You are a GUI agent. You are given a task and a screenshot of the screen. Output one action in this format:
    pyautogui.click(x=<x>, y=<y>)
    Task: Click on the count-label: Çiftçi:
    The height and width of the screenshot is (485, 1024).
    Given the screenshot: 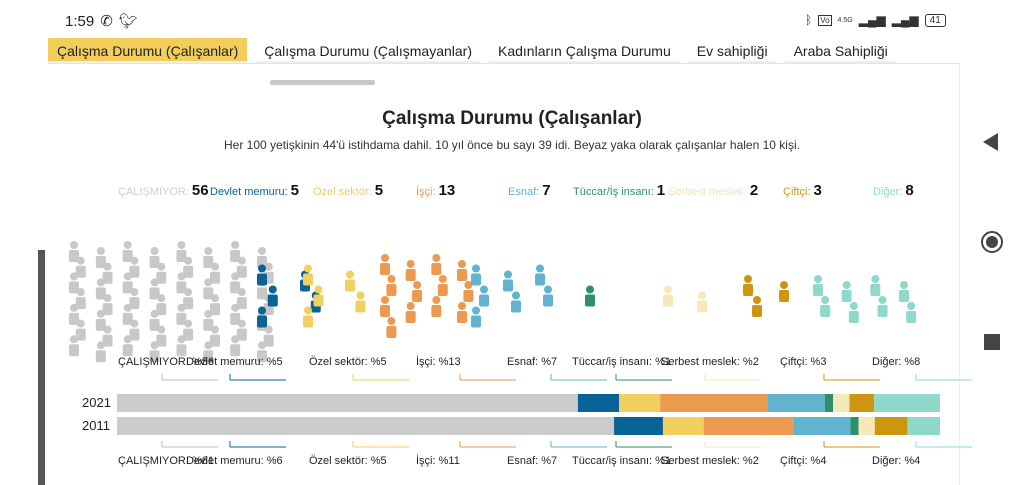 What is the action you would take?
    pyautogui.click(x=797, y=192)
    